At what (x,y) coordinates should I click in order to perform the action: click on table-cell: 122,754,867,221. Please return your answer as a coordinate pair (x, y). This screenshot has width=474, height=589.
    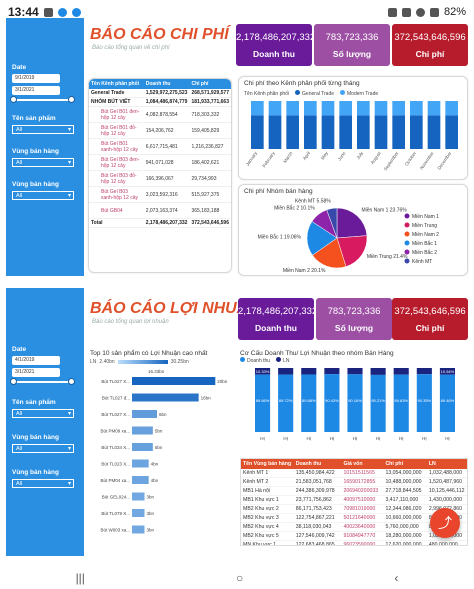
    Looking at the image, I should click on (317, 518).